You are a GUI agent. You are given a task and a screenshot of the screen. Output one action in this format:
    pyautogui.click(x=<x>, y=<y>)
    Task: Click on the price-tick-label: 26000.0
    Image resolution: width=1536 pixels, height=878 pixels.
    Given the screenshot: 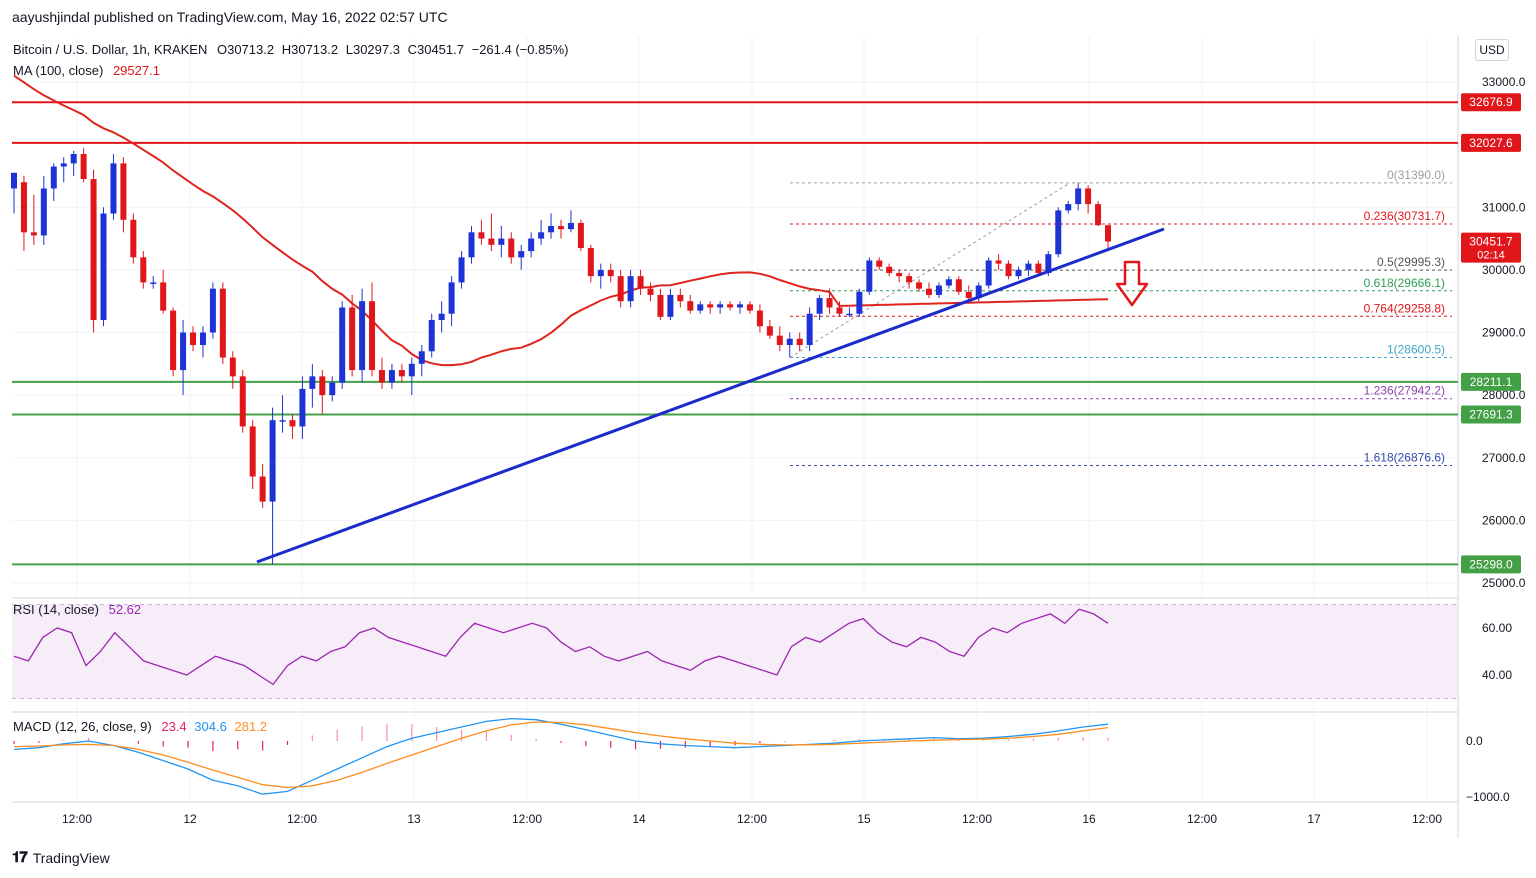 What is the action you would take?
    pyautogui.click(x=1504, y=520)
    